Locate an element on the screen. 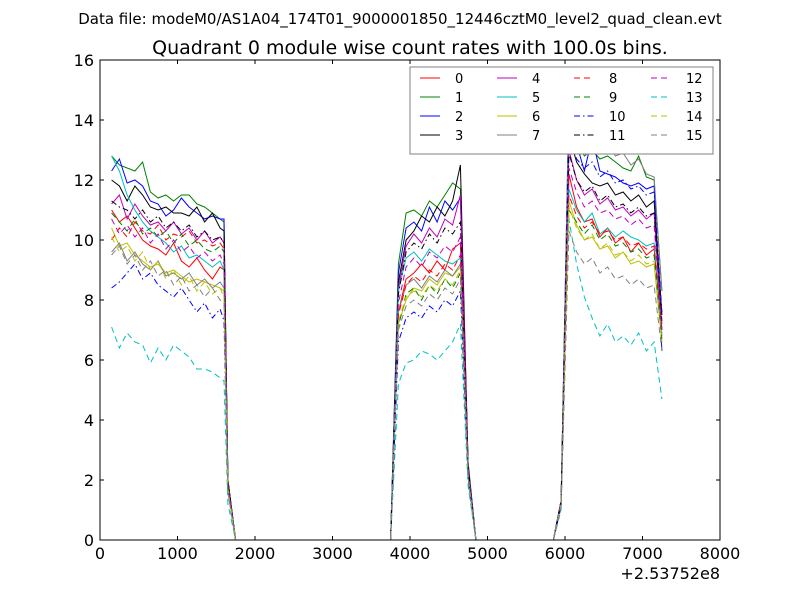  legend-label-2: 2 is located at coordinates (459, 117).